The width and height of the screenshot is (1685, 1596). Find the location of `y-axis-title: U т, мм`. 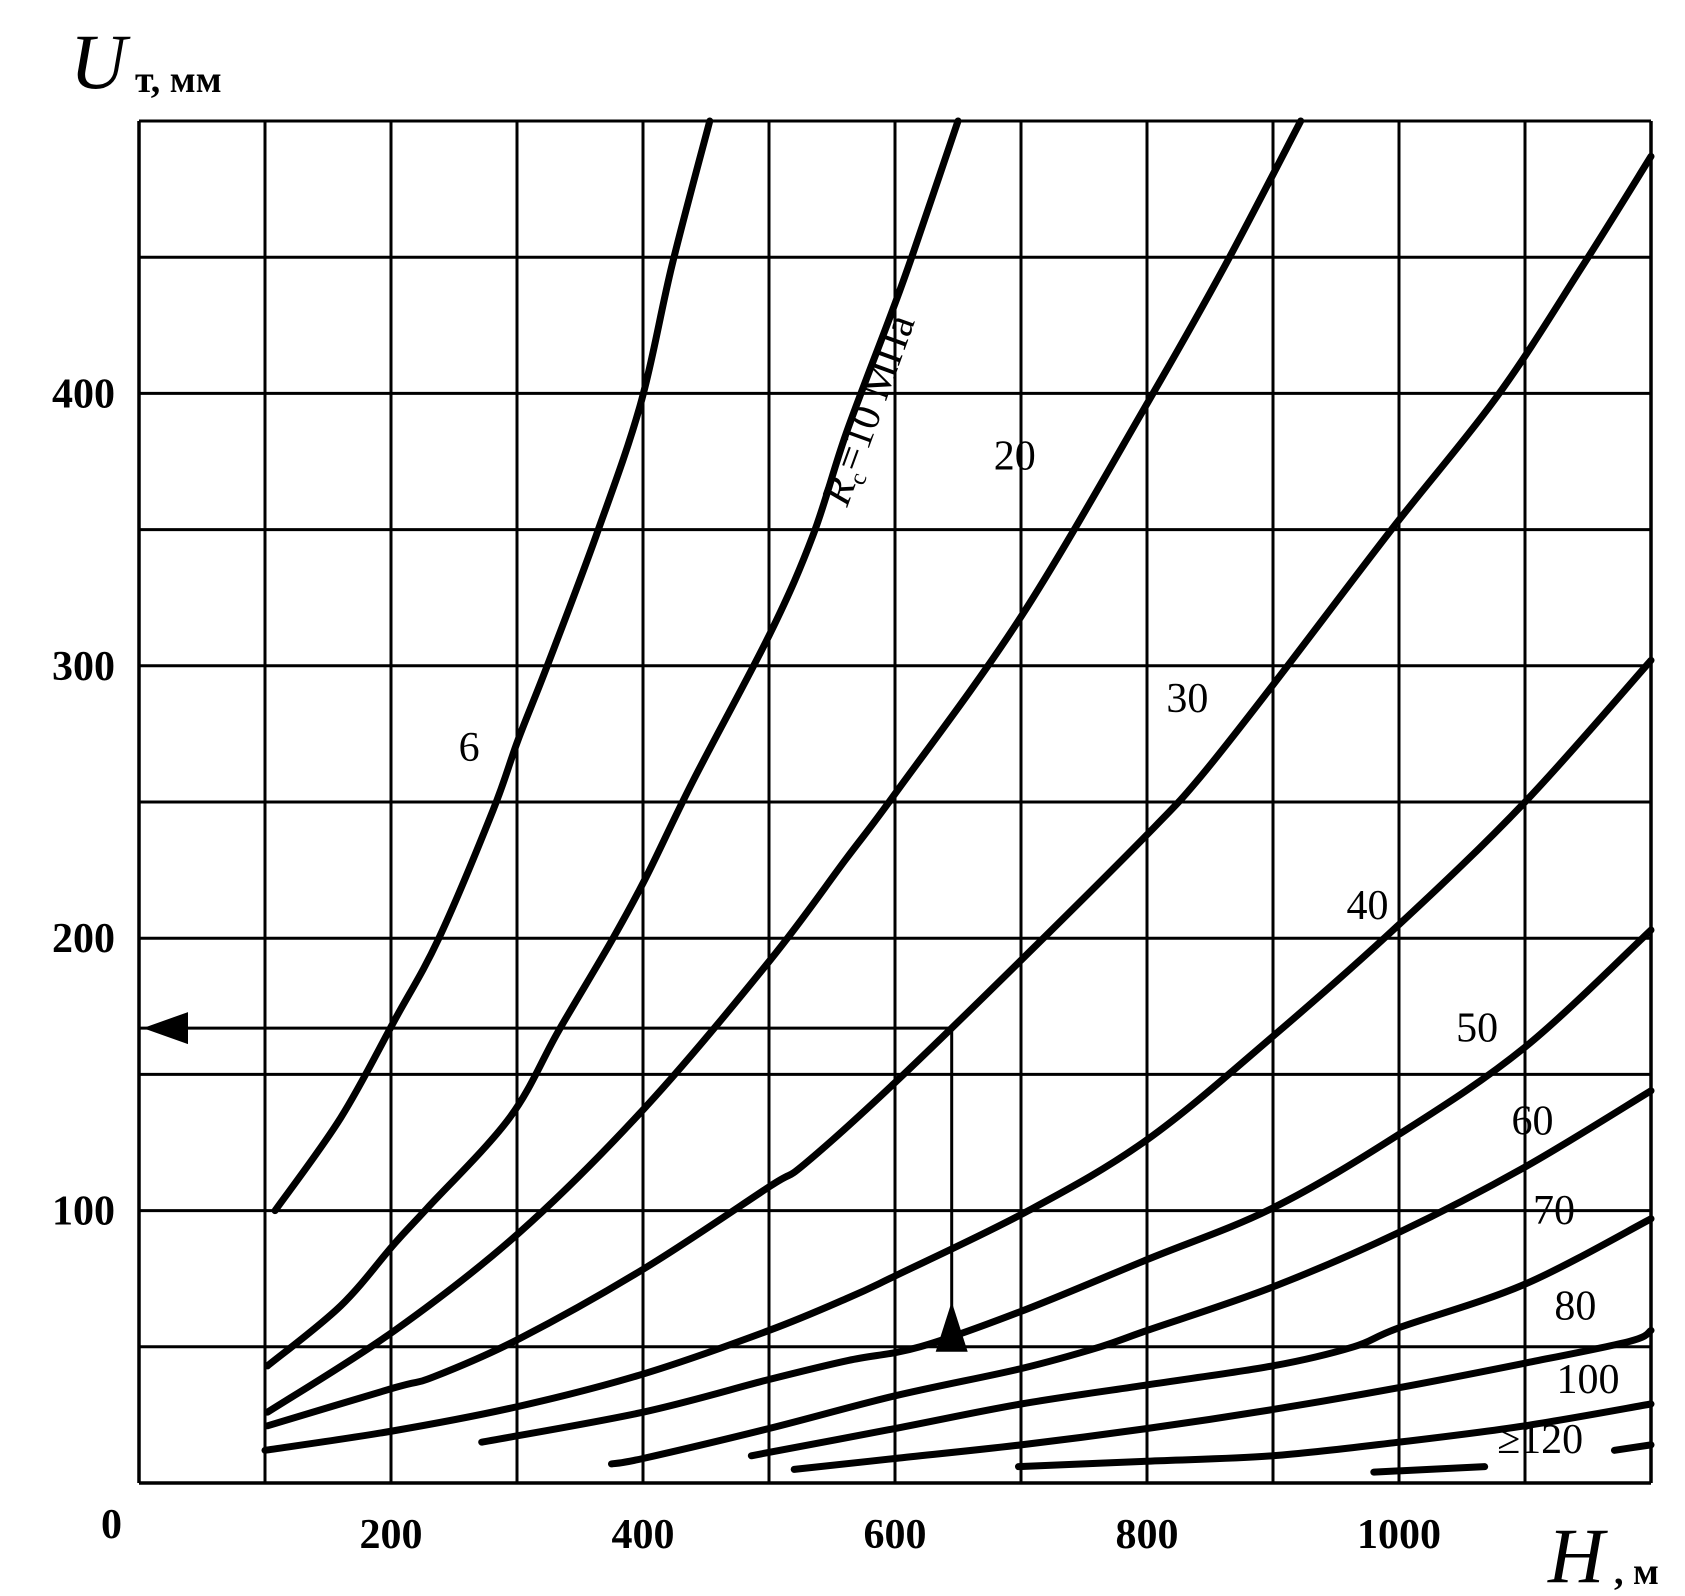

y-axis-title: U т, мм is located at coordinates (146, 61).